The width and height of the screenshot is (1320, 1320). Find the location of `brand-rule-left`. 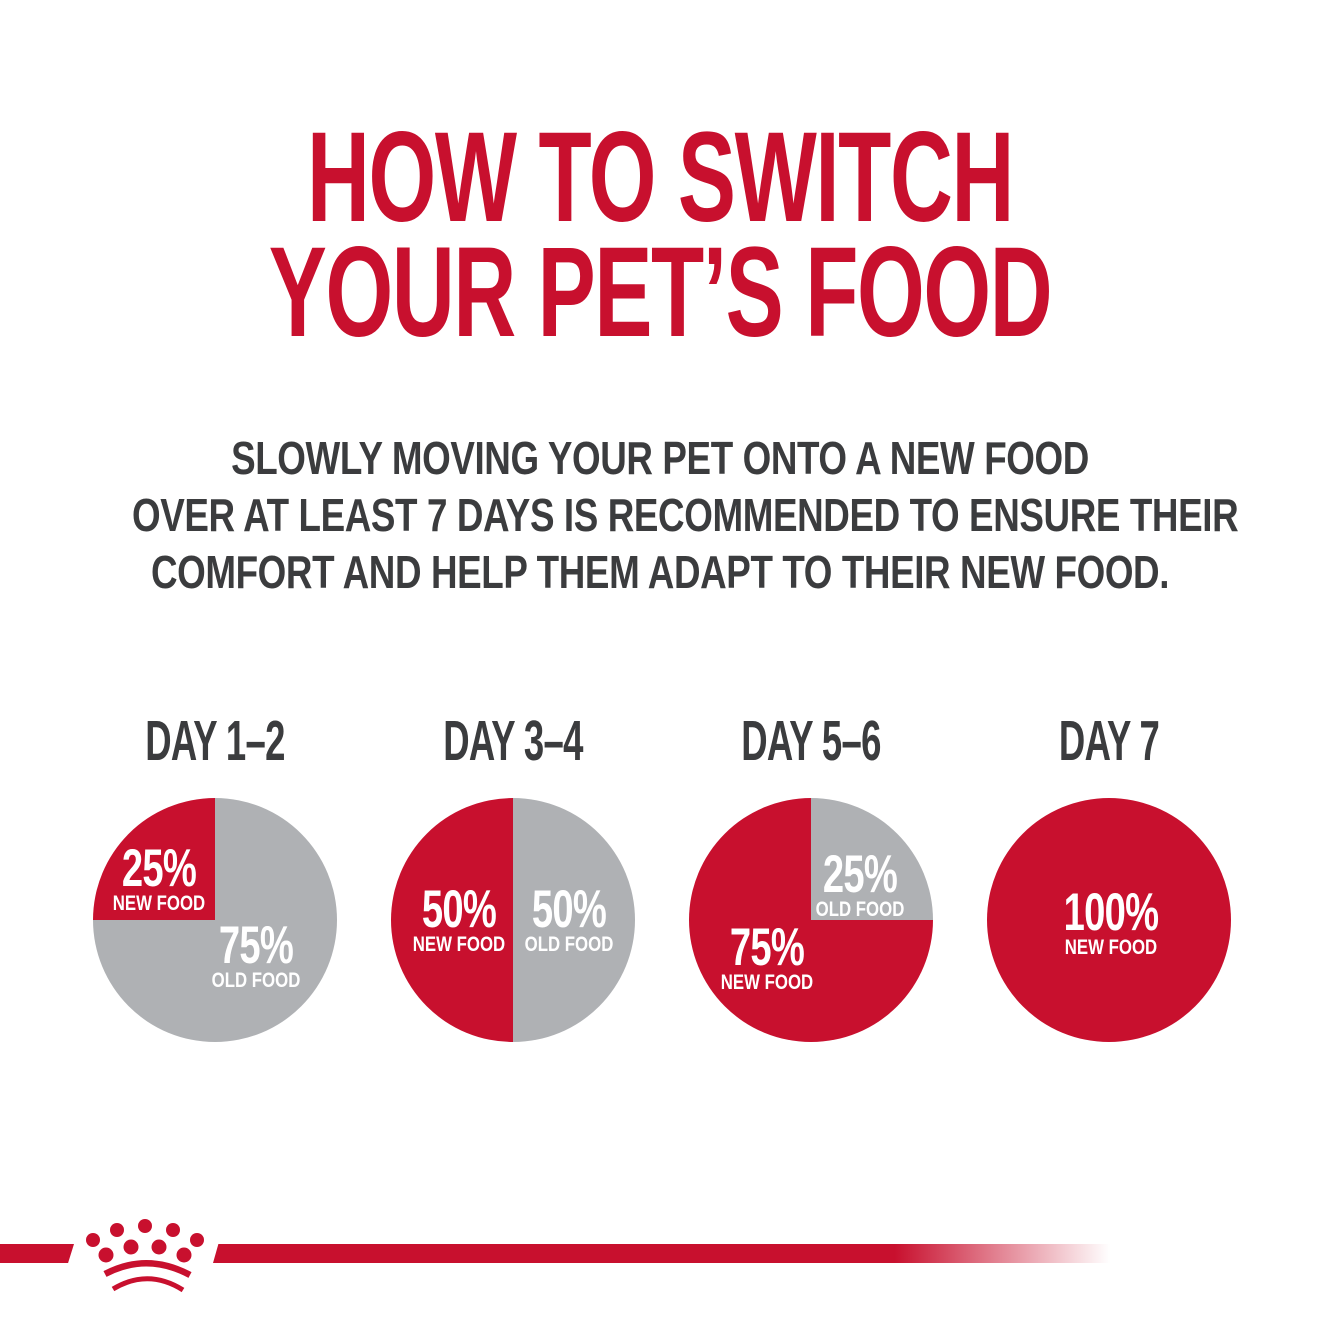

brand-rule-left is located at coordinates (37, 1253).